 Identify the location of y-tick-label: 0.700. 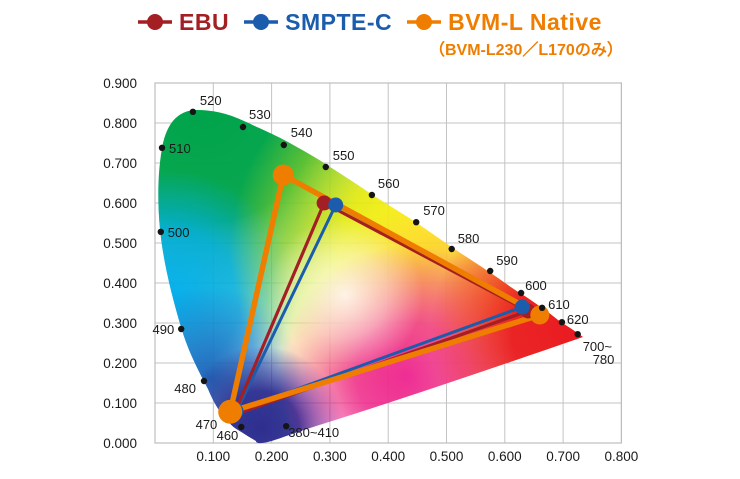
(120, 163).